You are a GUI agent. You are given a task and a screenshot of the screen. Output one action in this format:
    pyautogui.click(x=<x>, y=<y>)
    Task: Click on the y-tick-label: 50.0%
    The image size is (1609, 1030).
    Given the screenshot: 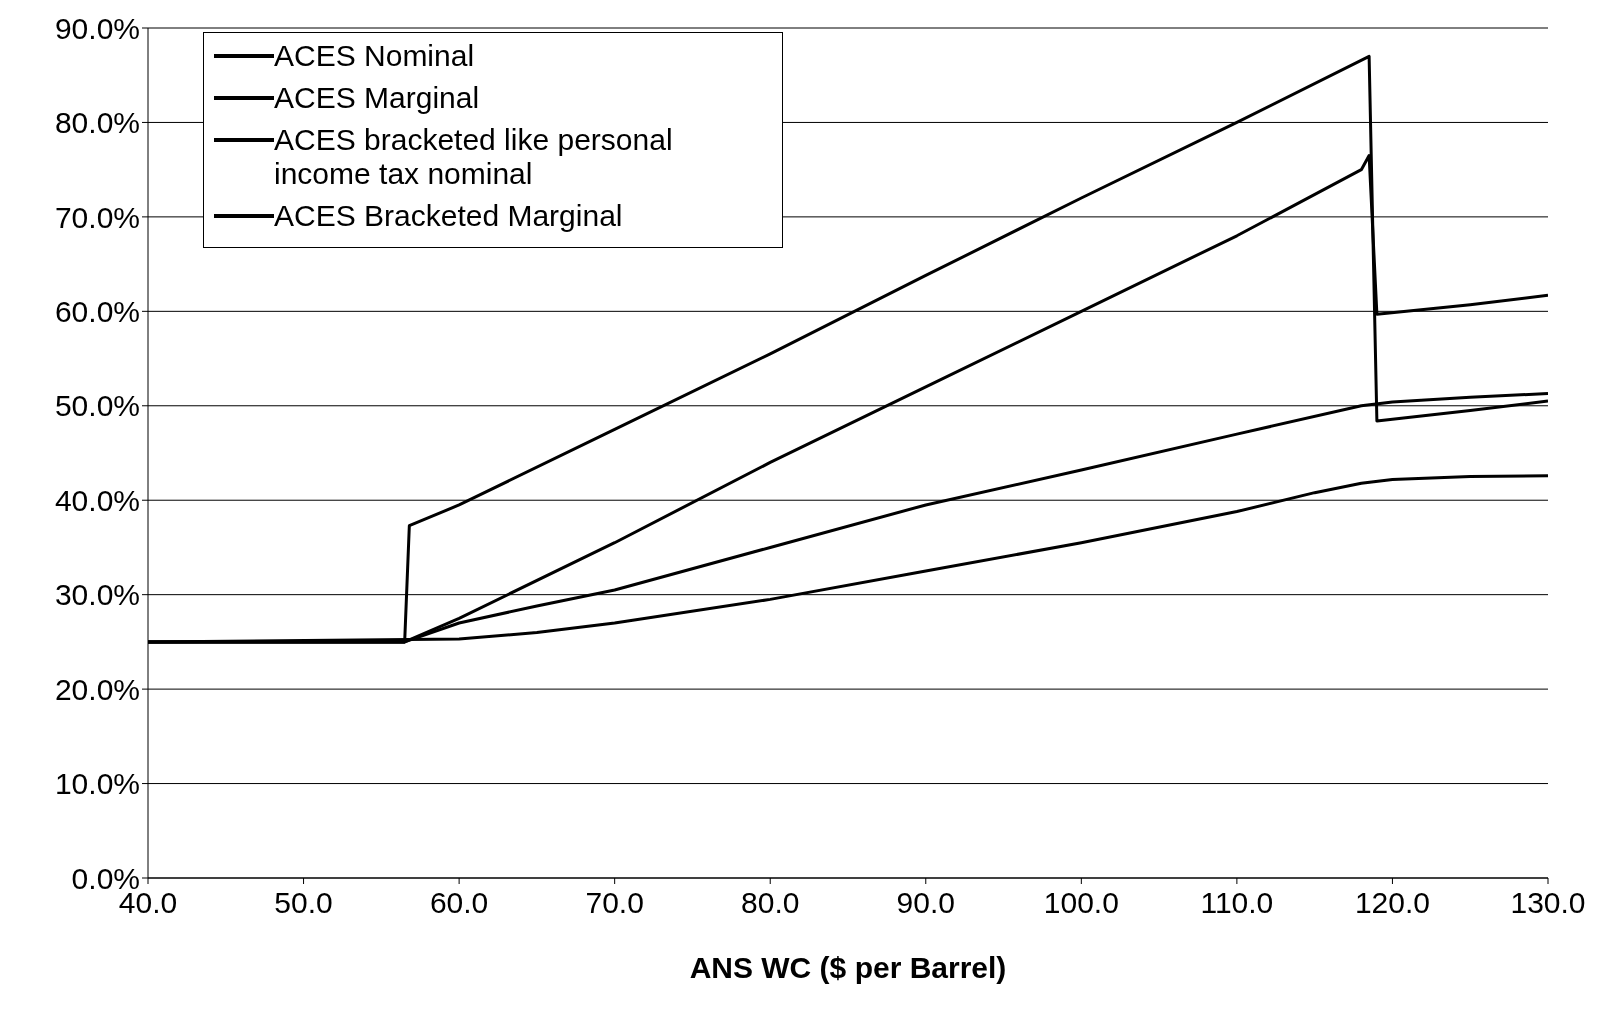 What is the action you would take?
    pyautogui.click(x=97, y=406)
    